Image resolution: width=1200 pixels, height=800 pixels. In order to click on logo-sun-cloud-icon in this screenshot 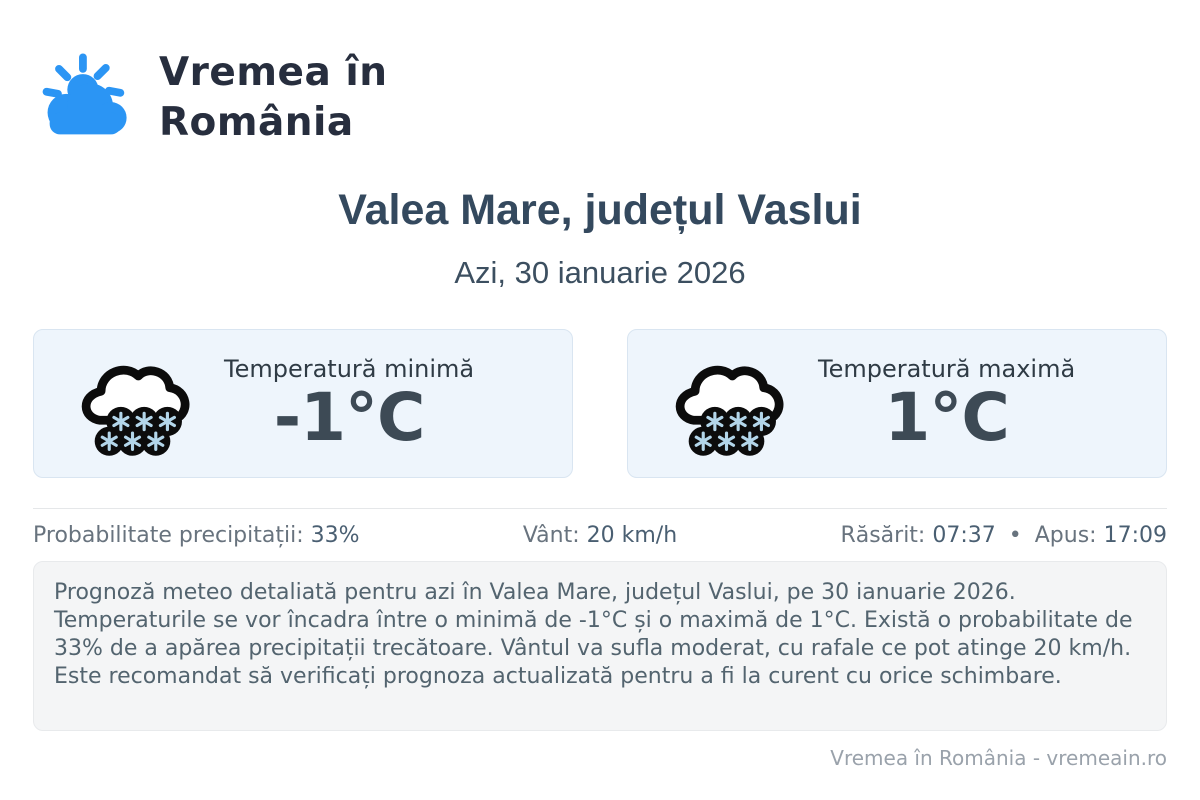, I will do `click(84, 94)`.